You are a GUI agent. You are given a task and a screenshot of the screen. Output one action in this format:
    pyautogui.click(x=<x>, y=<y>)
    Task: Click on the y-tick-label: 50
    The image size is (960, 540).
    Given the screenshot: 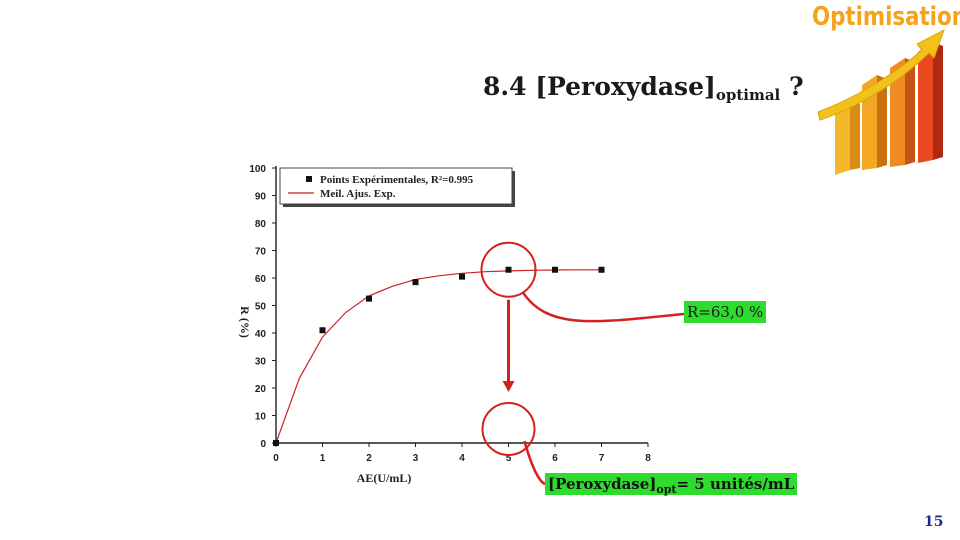 What is the action you would take?
    pyautogui.click(x=261, y=307)
    